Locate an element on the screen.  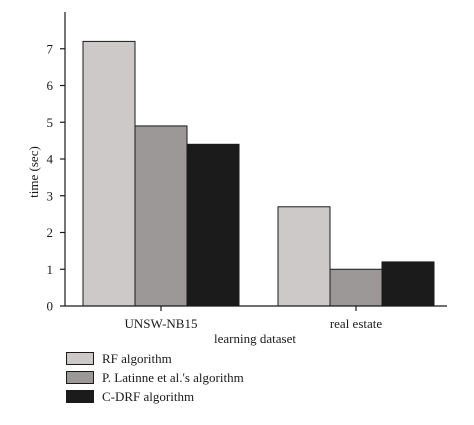
y-tick-label: 0 is located at coordinates (50, 306).